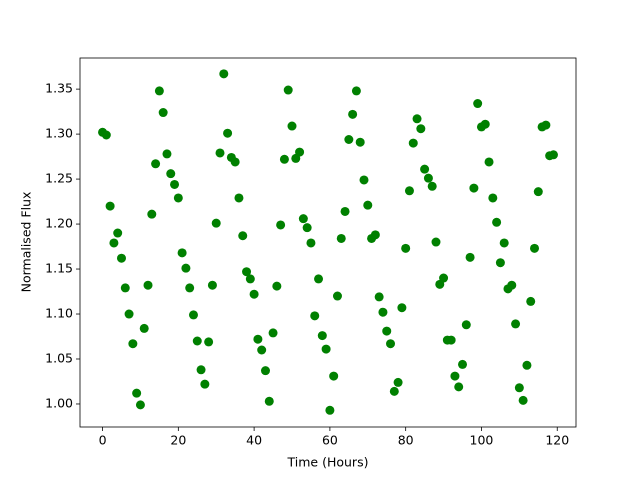 The width and height of the screenshot is (640, 480). What do you see at coordinates (328, 462) in the screenshot?
I see `x-axis-label: Time (Hours)` at bounding box center [328, 462].